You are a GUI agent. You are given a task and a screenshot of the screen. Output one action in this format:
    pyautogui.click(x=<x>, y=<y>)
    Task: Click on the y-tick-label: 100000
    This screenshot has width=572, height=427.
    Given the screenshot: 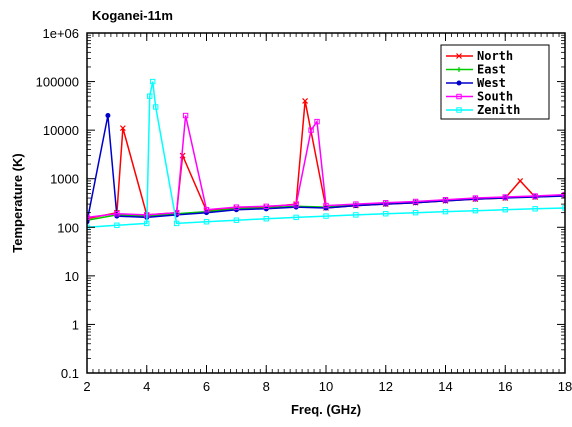 What is the action you would take?
    pyautogui.click(x=57, y=82)
    